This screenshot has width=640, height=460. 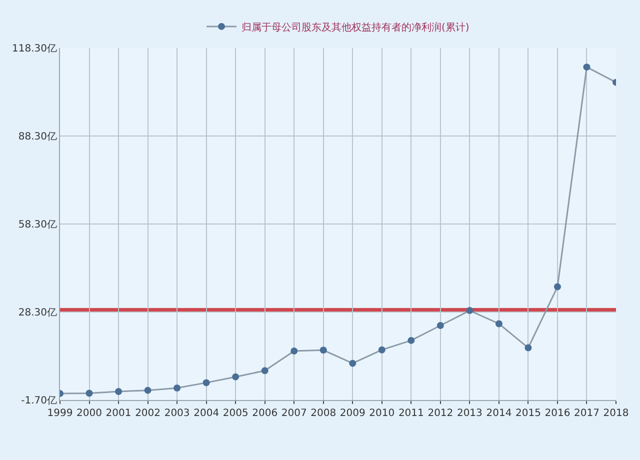 I want to click on y-tick-label: 28.30亿, so click(x=37, y=313).